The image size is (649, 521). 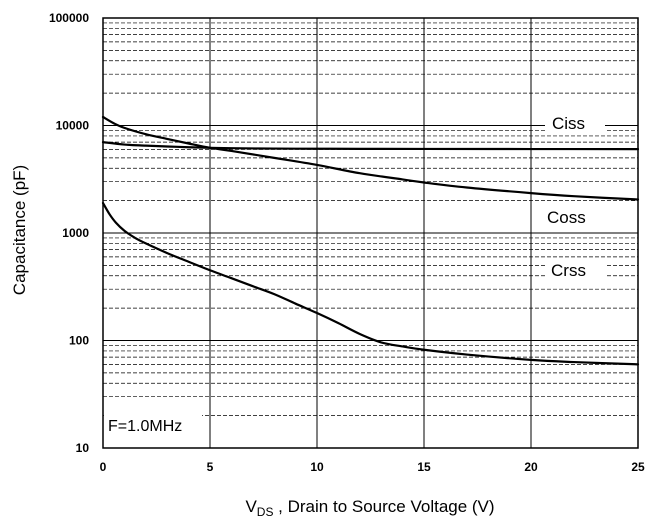 What do you see at coordinates (19, 230) in the screenshot?
I see `y-axis-title: Capacitance (pF)` at bounding box center [19, 230].